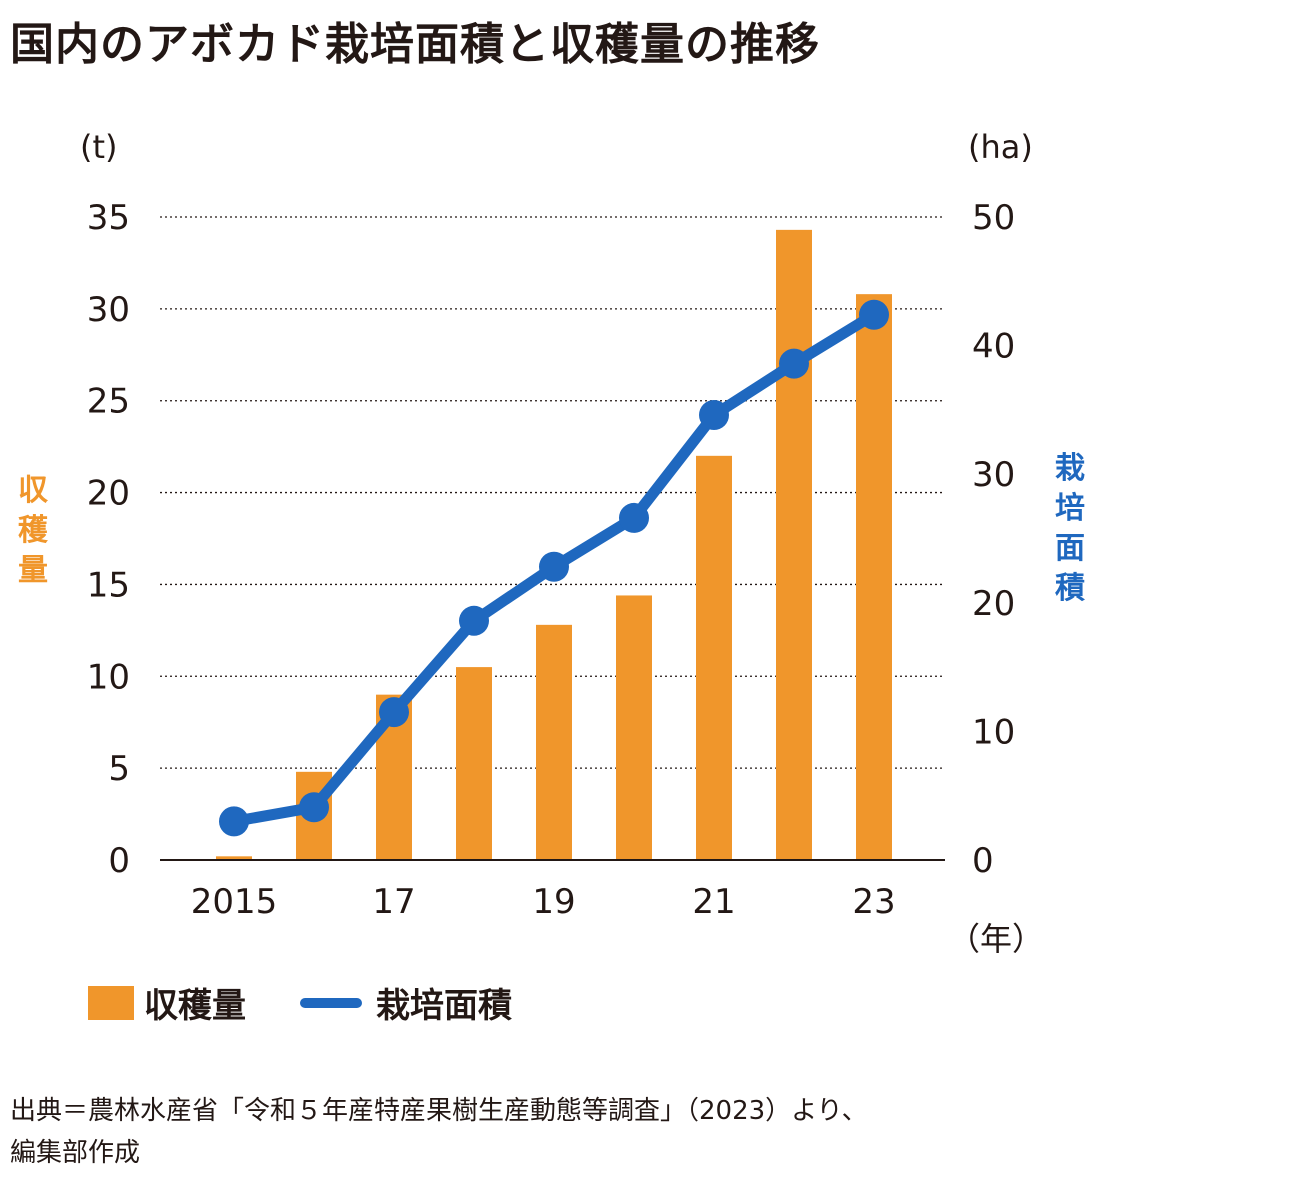 The image size is (1294, 1193). What do you see at coordinates (393, 902) in the screenshot?
I see `x-tick-label: 17` at bounding box center [393, 902].